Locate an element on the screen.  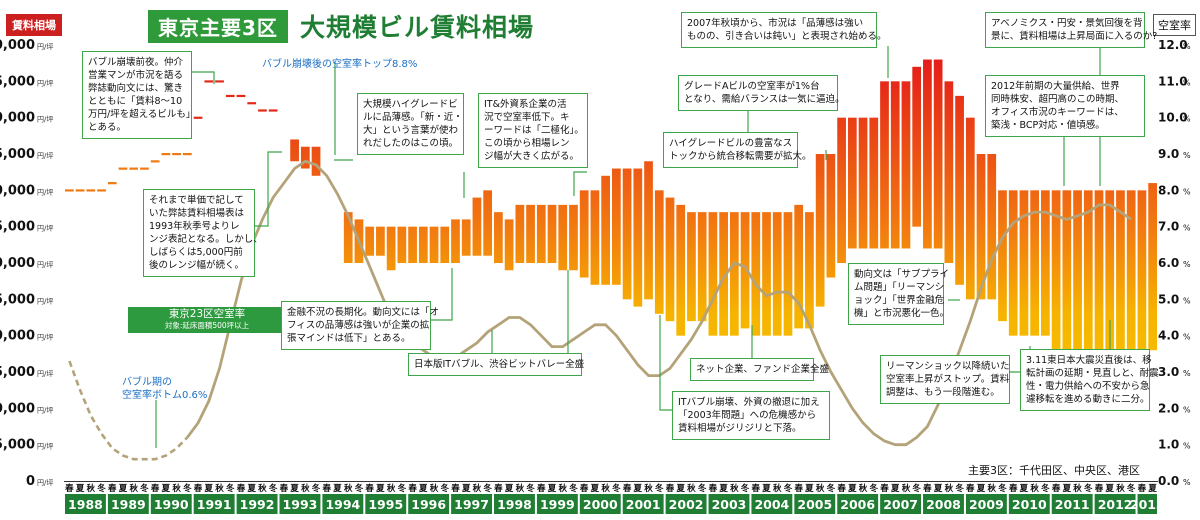
year-tick-label: 1989 is located at coordinates (128, 504).